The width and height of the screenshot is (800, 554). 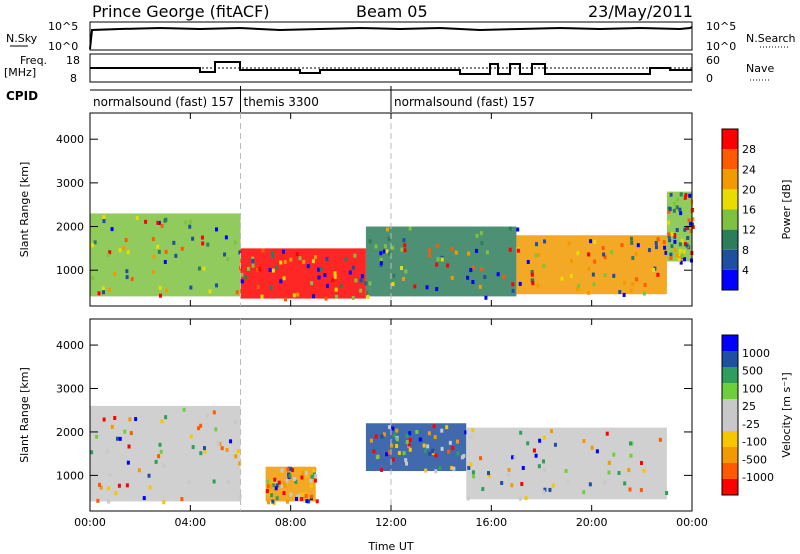 What do you see at coordinates (391, 38) in the screenshot?
I see `noise-trace` at bounding box center [391, 38].